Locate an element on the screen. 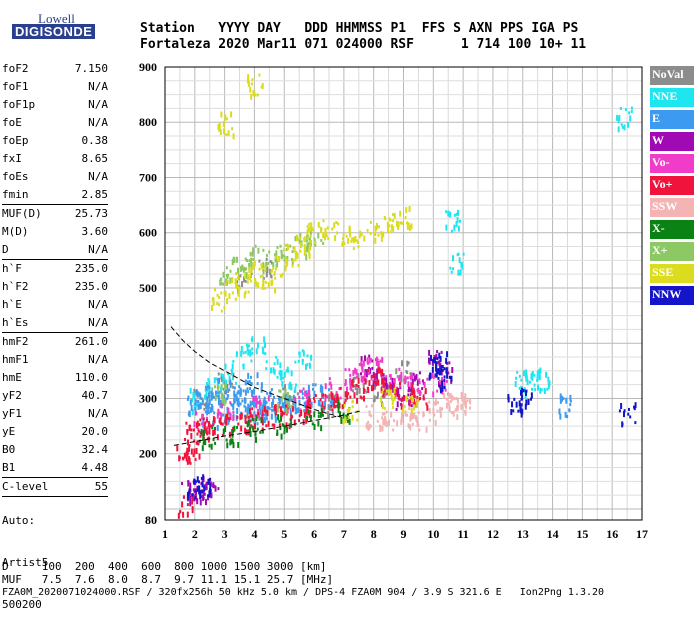 This screenshot has width=700, height=626. param-row: yE 20.0 is located at coordinates (55, 432).